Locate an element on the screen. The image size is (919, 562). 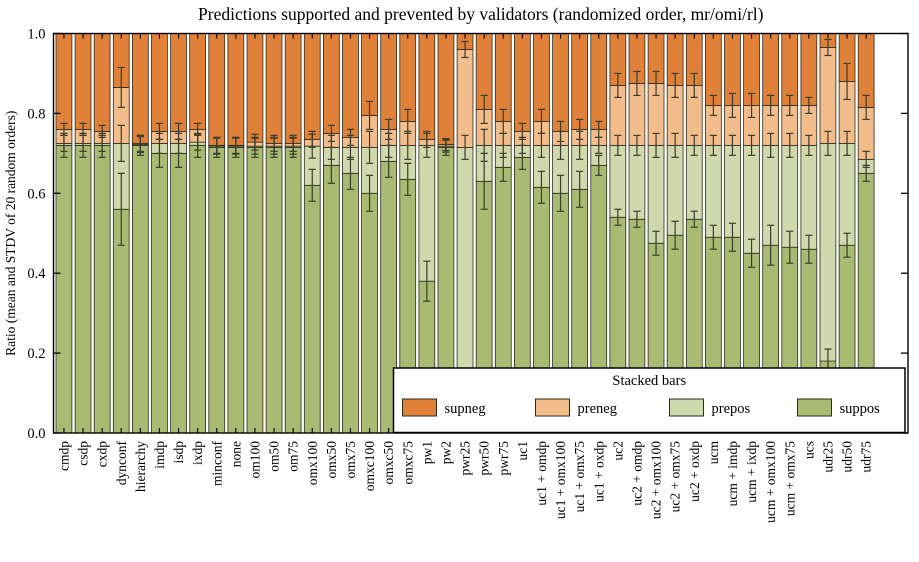
x-tick-label: pwr50 is located at coordinates (484, 458).